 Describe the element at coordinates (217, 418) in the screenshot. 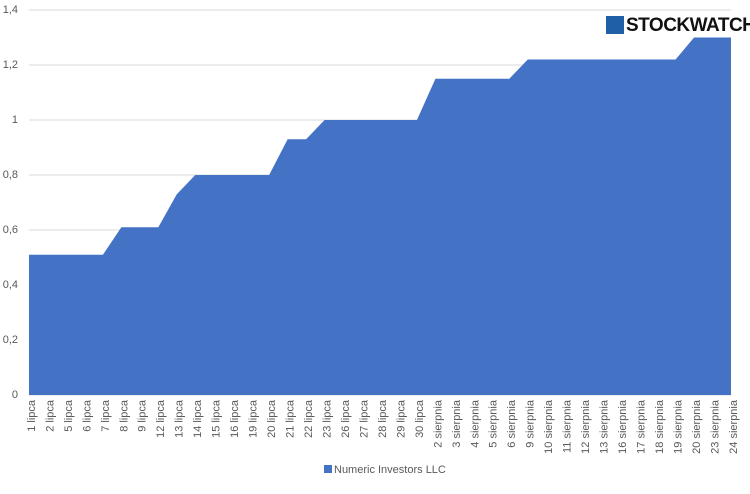

I see `x-tick-label: 15 lipca` at that location.